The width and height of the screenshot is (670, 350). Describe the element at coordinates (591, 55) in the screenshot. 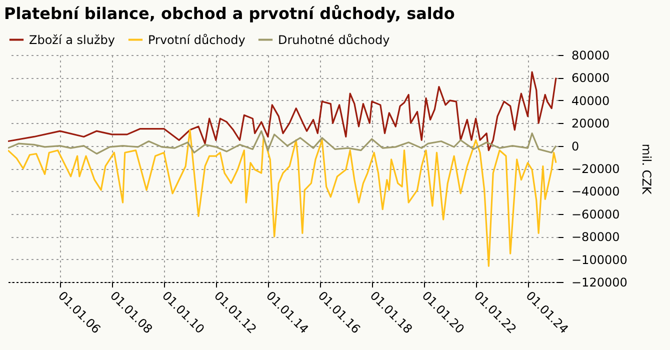

I see `y-tick-label: 80000` at that location.